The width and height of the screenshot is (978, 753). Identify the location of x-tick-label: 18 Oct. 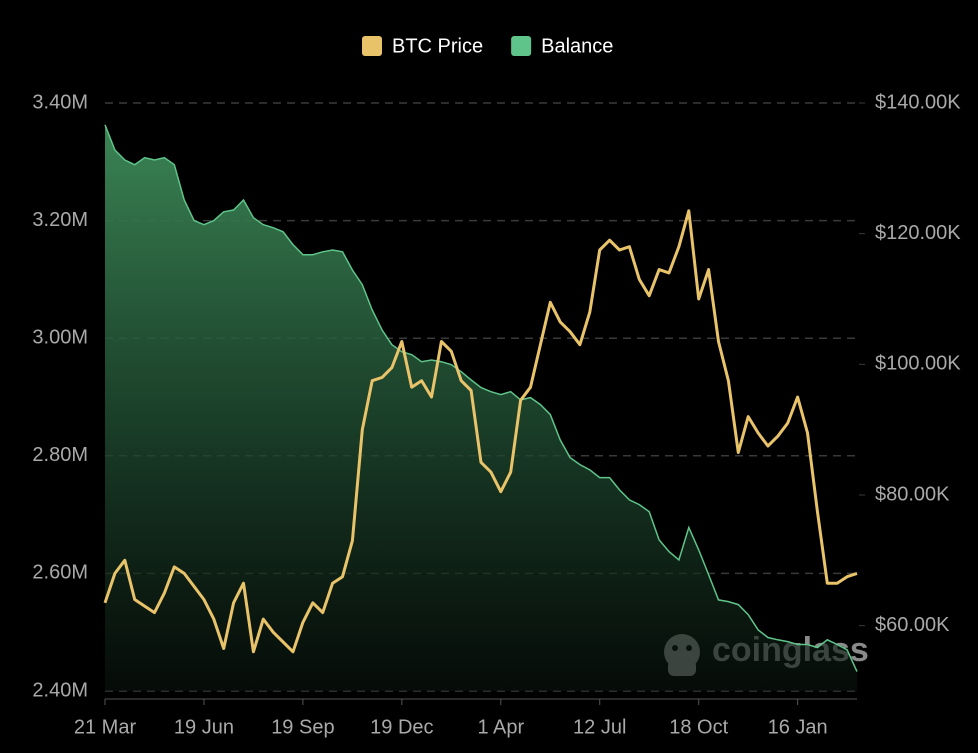
(698, 727).